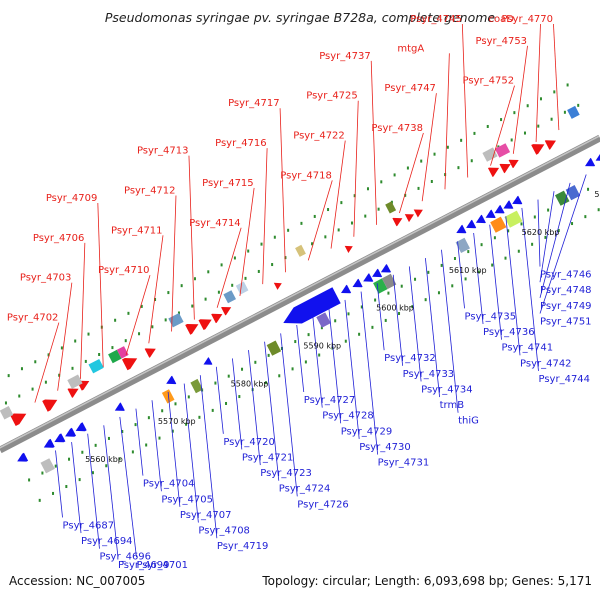 The height and width of the screenshot is (600, 600). What do you see at coordinates (367, 431) in the screenshot?
I see `reverse-gene-label: Psyr_4729` at bounding box center [367, 431].